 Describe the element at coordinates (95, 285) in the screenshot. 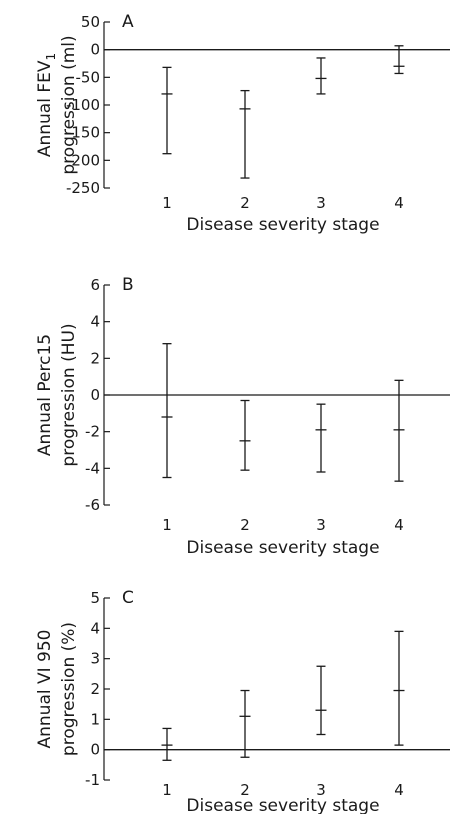

I see `y-tick-label: 6` at that location.